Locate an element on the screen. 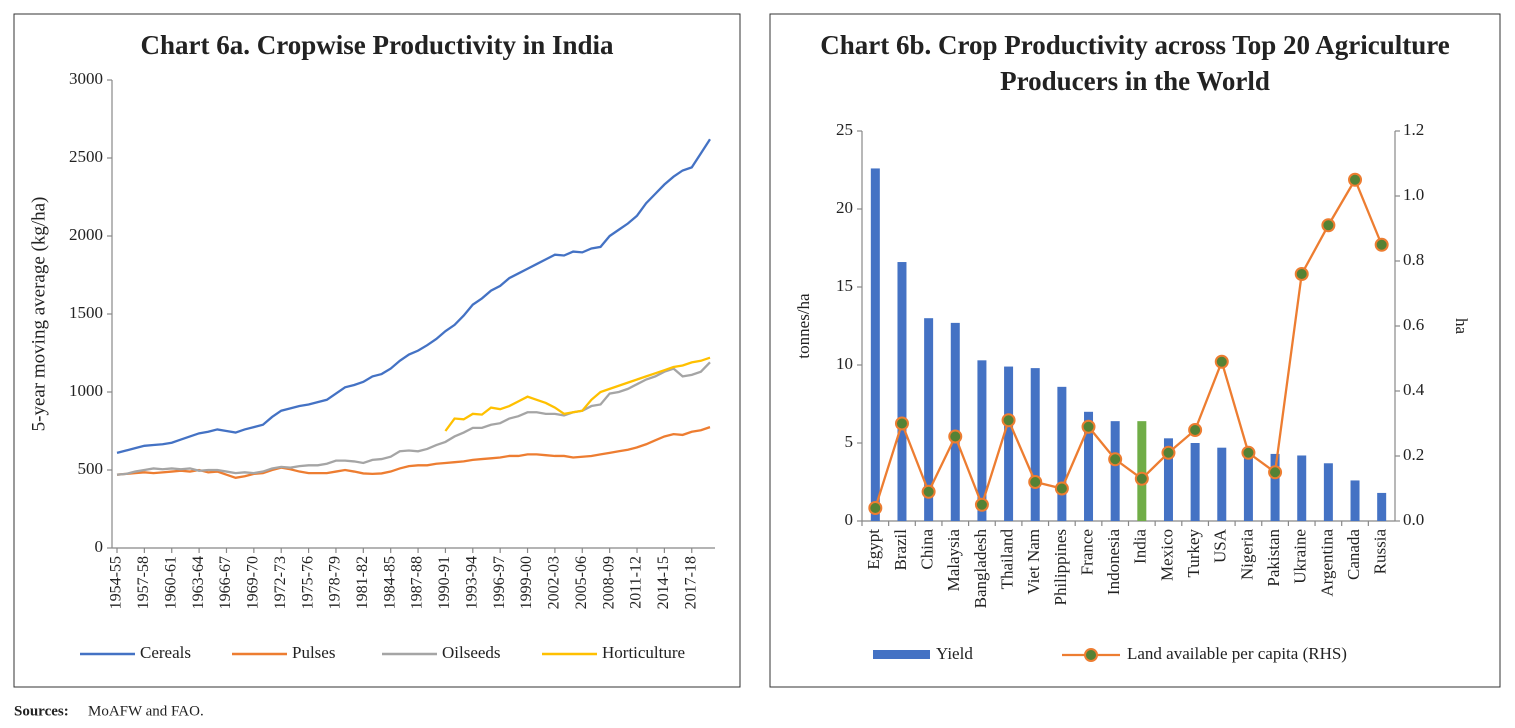 This screenshot has width=1515, height=728. x-tick-label: 1999-00 is located at coordinates (526, 582).